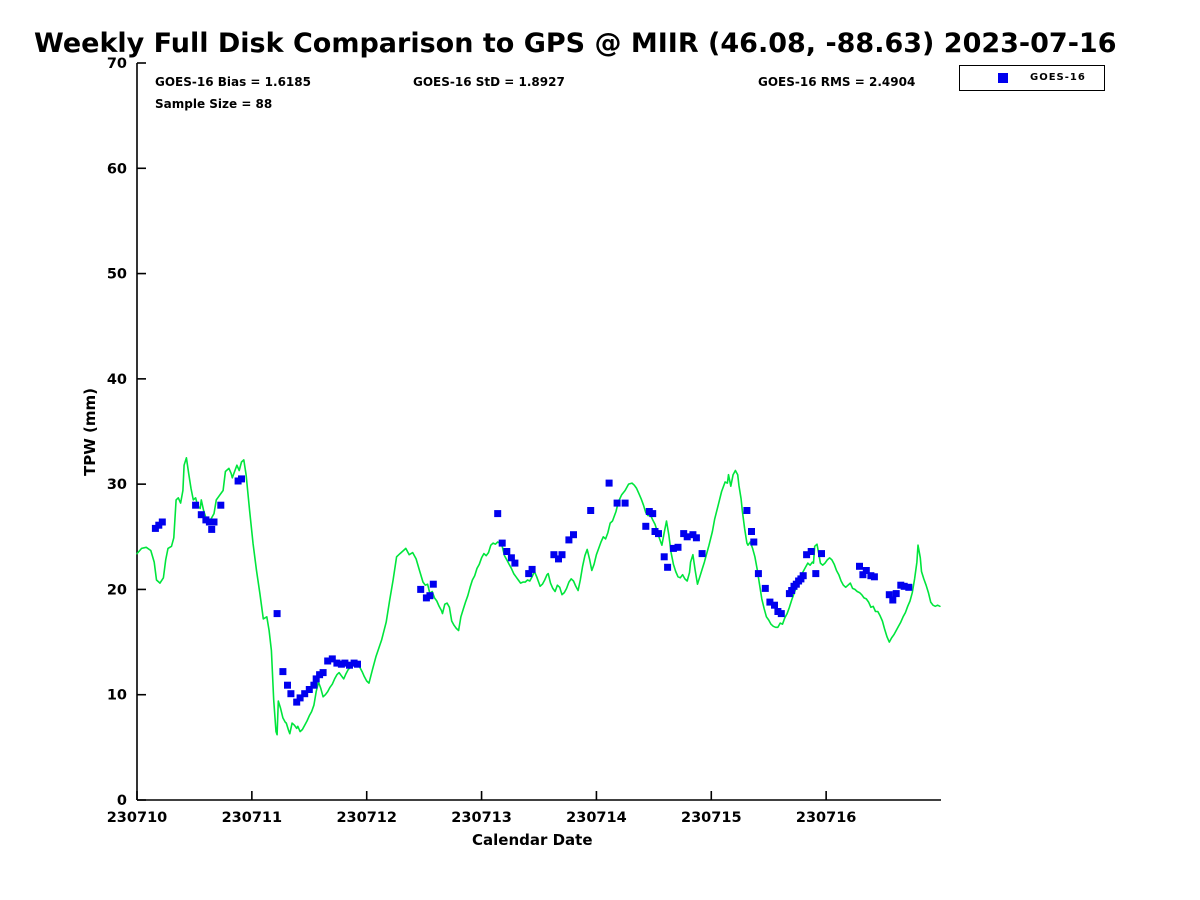  I want to click on legend-goes16-label: GOES-16, so click(1058, 77).